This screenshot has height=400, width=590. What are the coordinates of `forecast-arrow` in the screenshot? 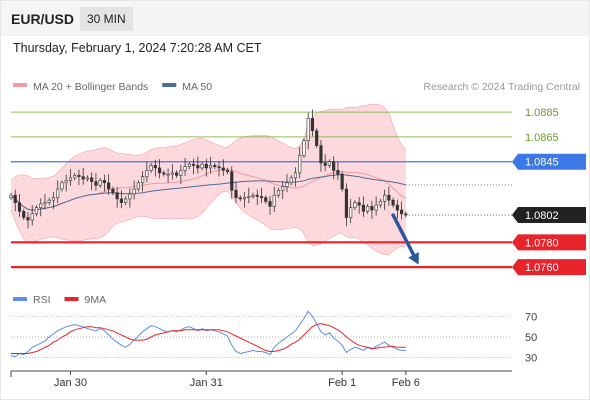 It's located at (403, 235).